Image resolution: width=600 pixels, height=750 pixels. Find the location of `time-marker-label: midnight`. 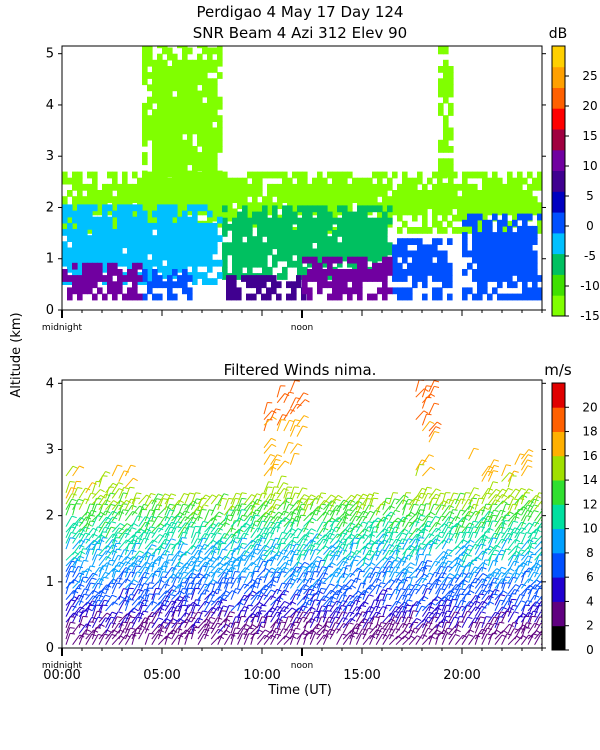

time-marker-label: midnight is located at coordinates (62, 328).